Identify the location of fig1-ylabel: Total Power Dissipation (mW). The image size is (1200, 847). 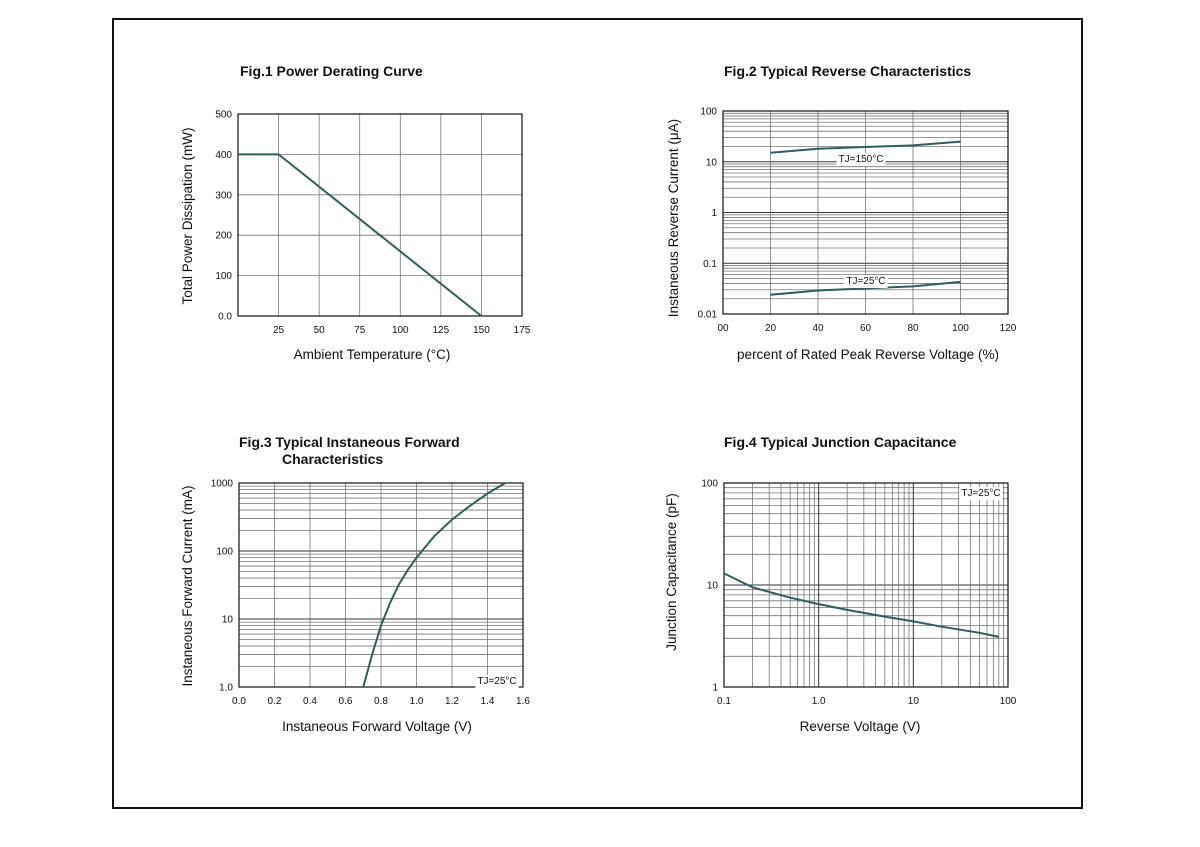
(187, 215).